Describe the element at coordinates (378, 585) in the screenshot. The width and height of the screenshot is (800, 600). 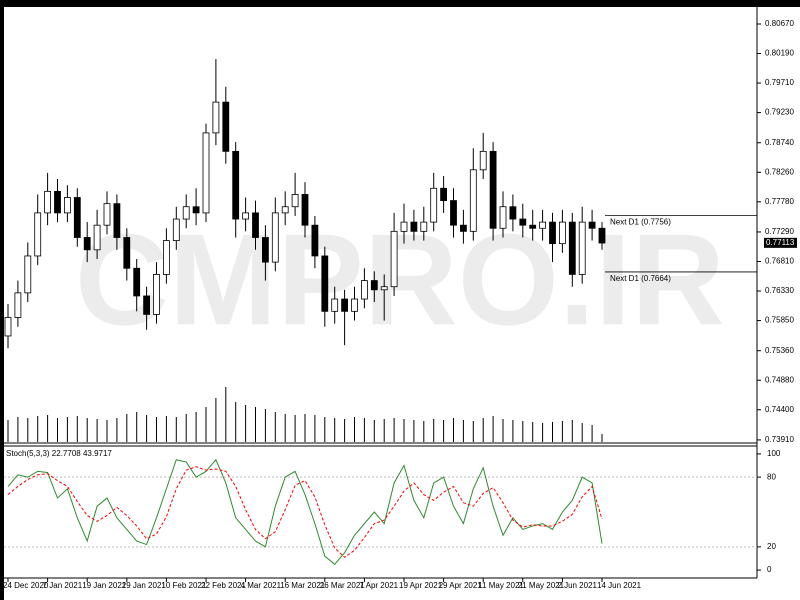
I see `x-tick-label: 7 Apr 2021` at that location.